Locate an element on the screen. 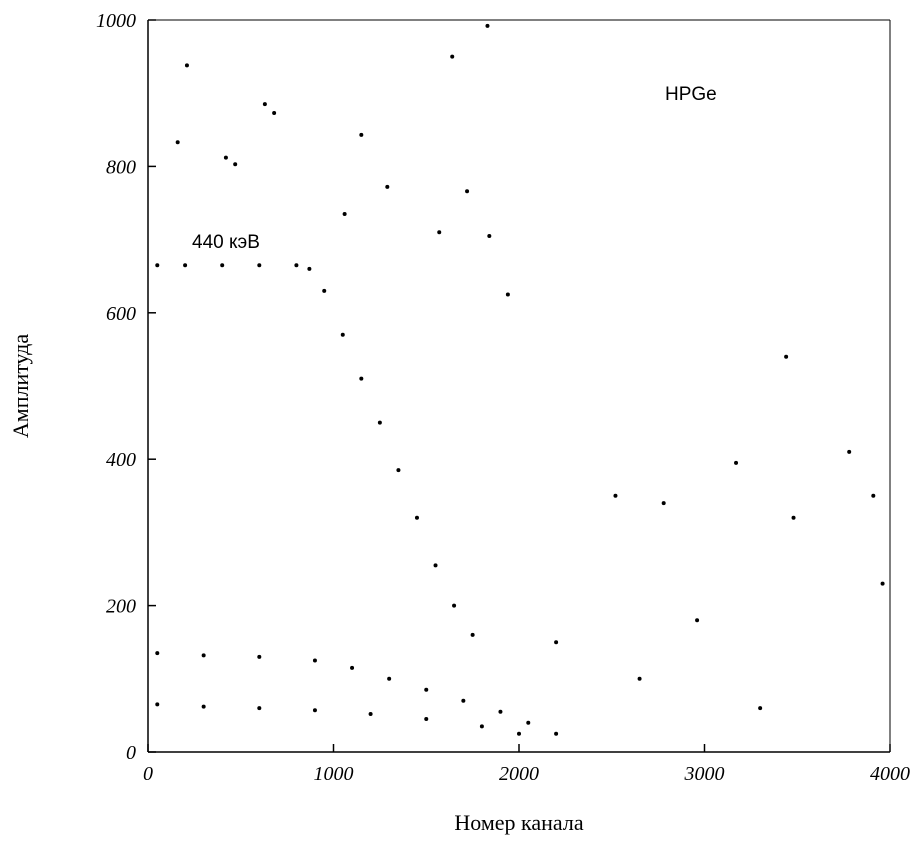  y-tick-label: 200 is located at coordinates (121, 607).